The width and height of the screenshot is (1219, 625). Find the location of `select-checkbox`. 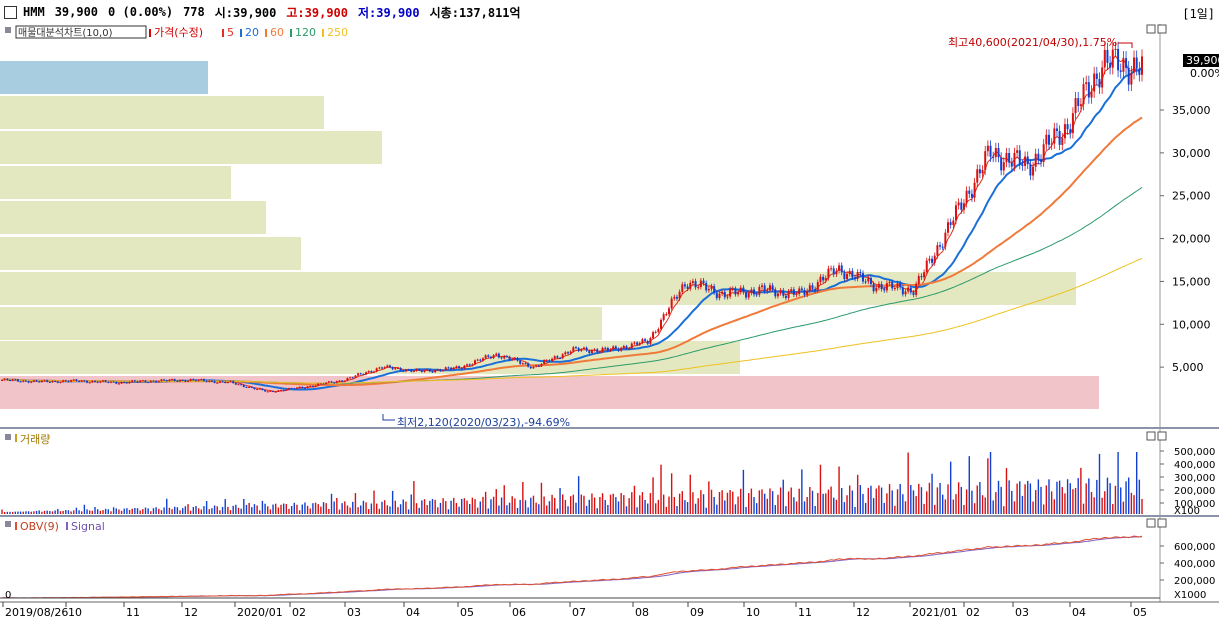

select-checkbox is located at coordinates (10, 12).